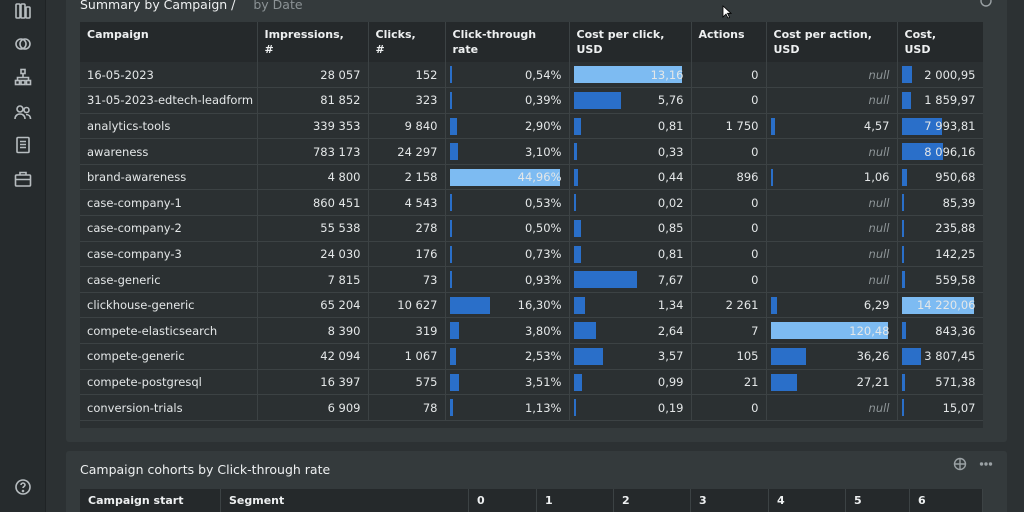  Describe the element at coordinates (507, 42) in the screenshot. I see `column-header-3: Click-through rate` at that location.